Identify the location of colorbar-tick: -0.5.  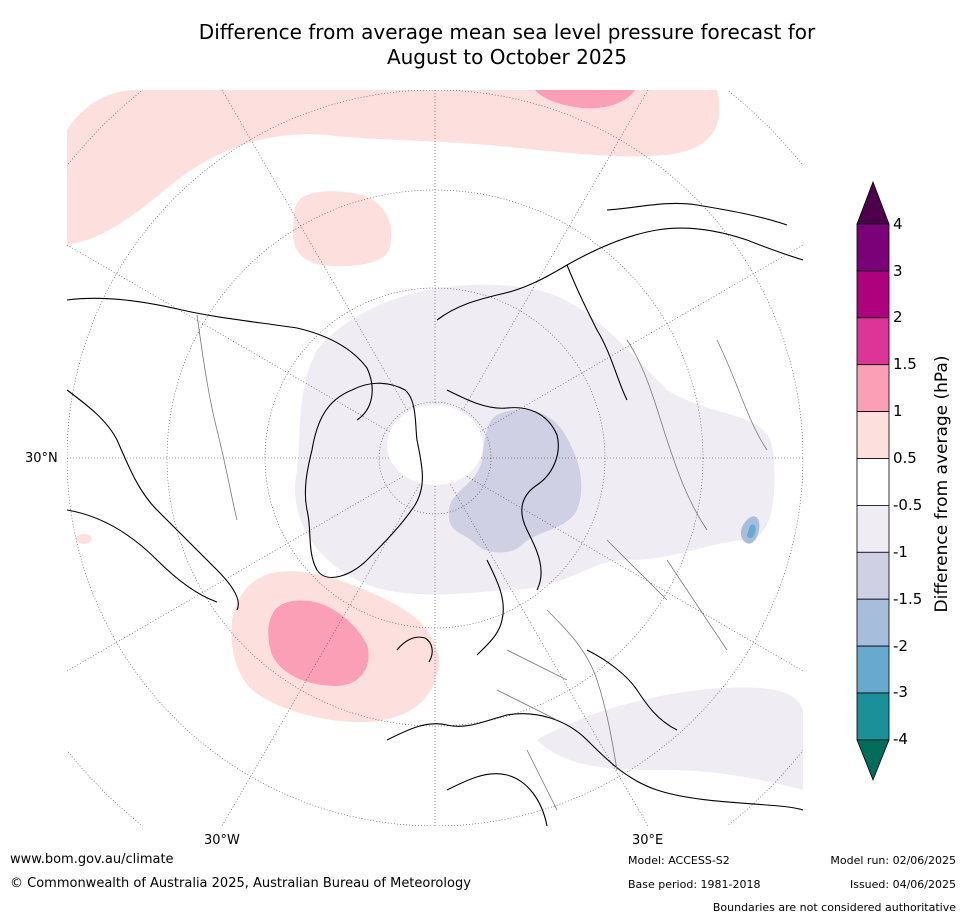
(908, 505).